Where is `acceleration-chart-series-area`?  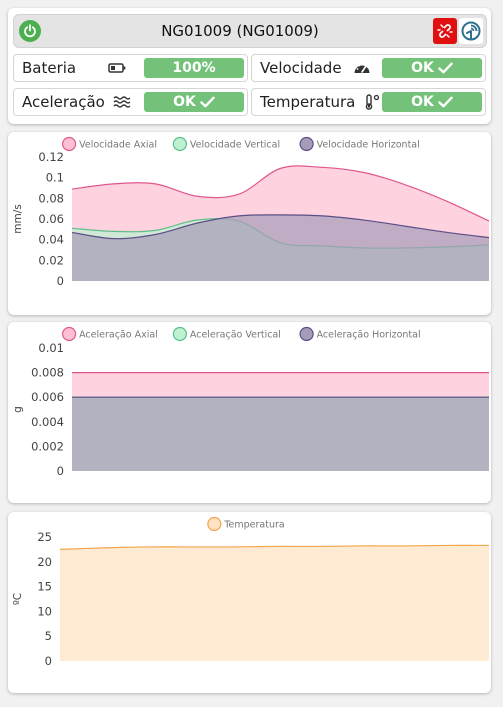
acceleration-chart-series-area is located at coordinates (280, 434).